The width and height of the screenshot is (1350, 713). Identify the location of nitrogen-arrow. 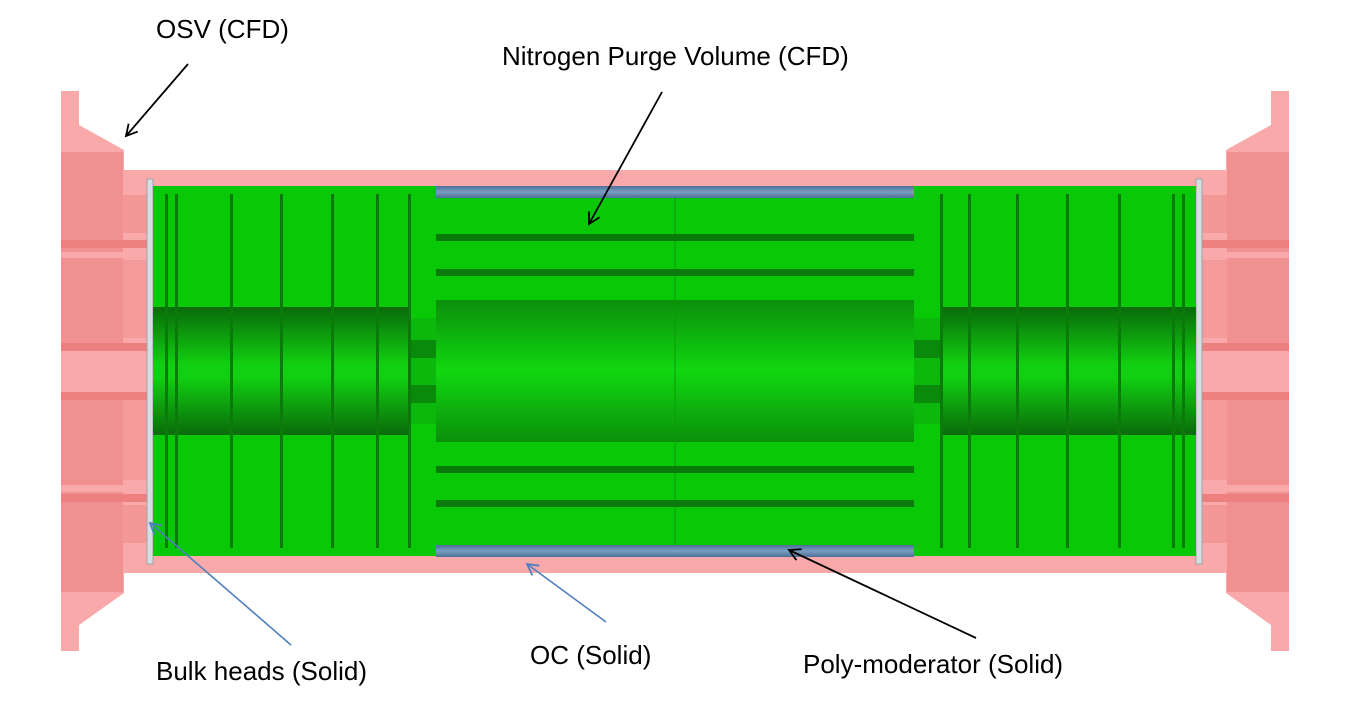
(625, 158).